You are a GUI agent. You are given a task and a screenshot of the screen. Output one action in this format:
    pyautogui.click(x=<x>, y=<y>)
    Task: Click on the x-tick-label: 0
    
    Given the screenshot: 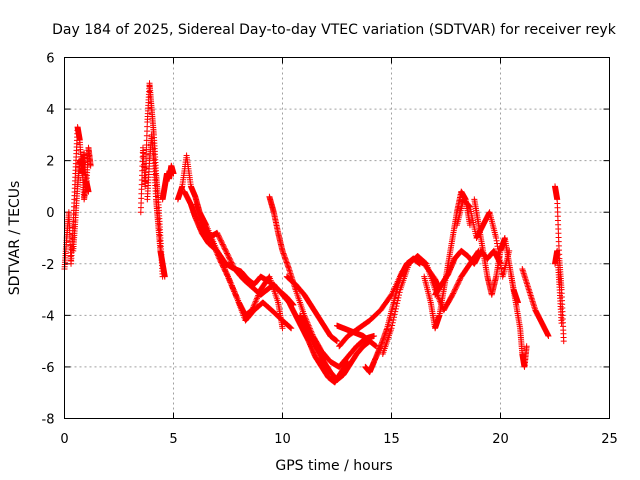 What is the action you would take?
    pyautogui.click(x=64, y=439)
    